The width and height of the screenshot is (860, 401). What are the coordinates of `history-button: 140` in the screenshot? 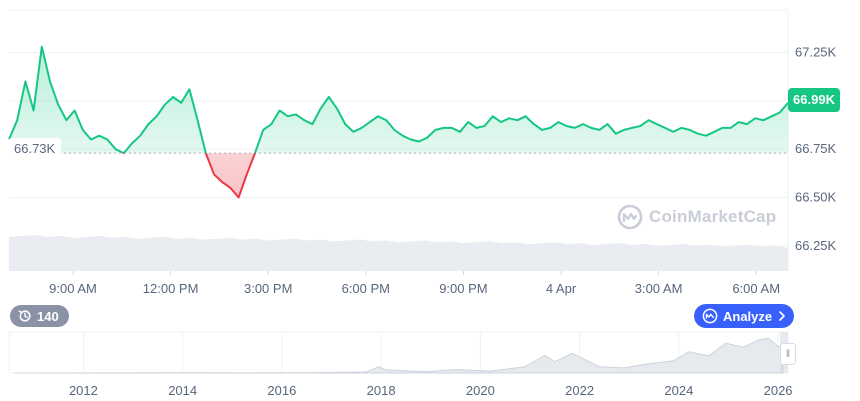 It's located at (39, 316).